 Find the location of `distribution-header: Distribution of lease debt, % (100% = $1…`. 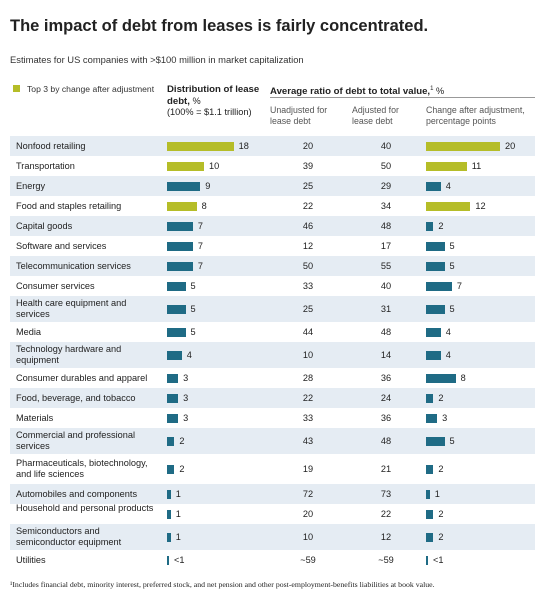

distribution-header: Distribution of lease debt, % (100% = $1… is located at coordinates (217, 101).